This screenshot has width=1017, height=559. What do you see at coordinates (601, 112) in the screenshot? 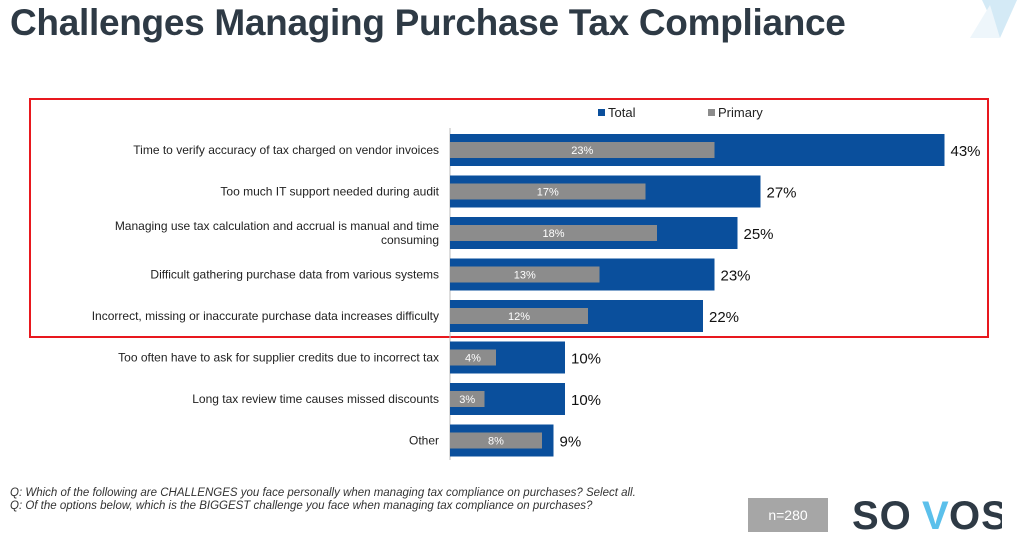
I see `legend-swatch-total` at bounding box center [601, 112].